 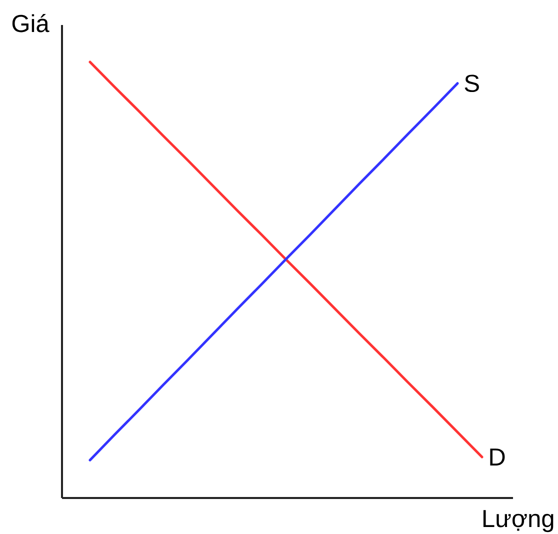 I want to click on x-axis-title: Lượng, so click(x=518, y=521).